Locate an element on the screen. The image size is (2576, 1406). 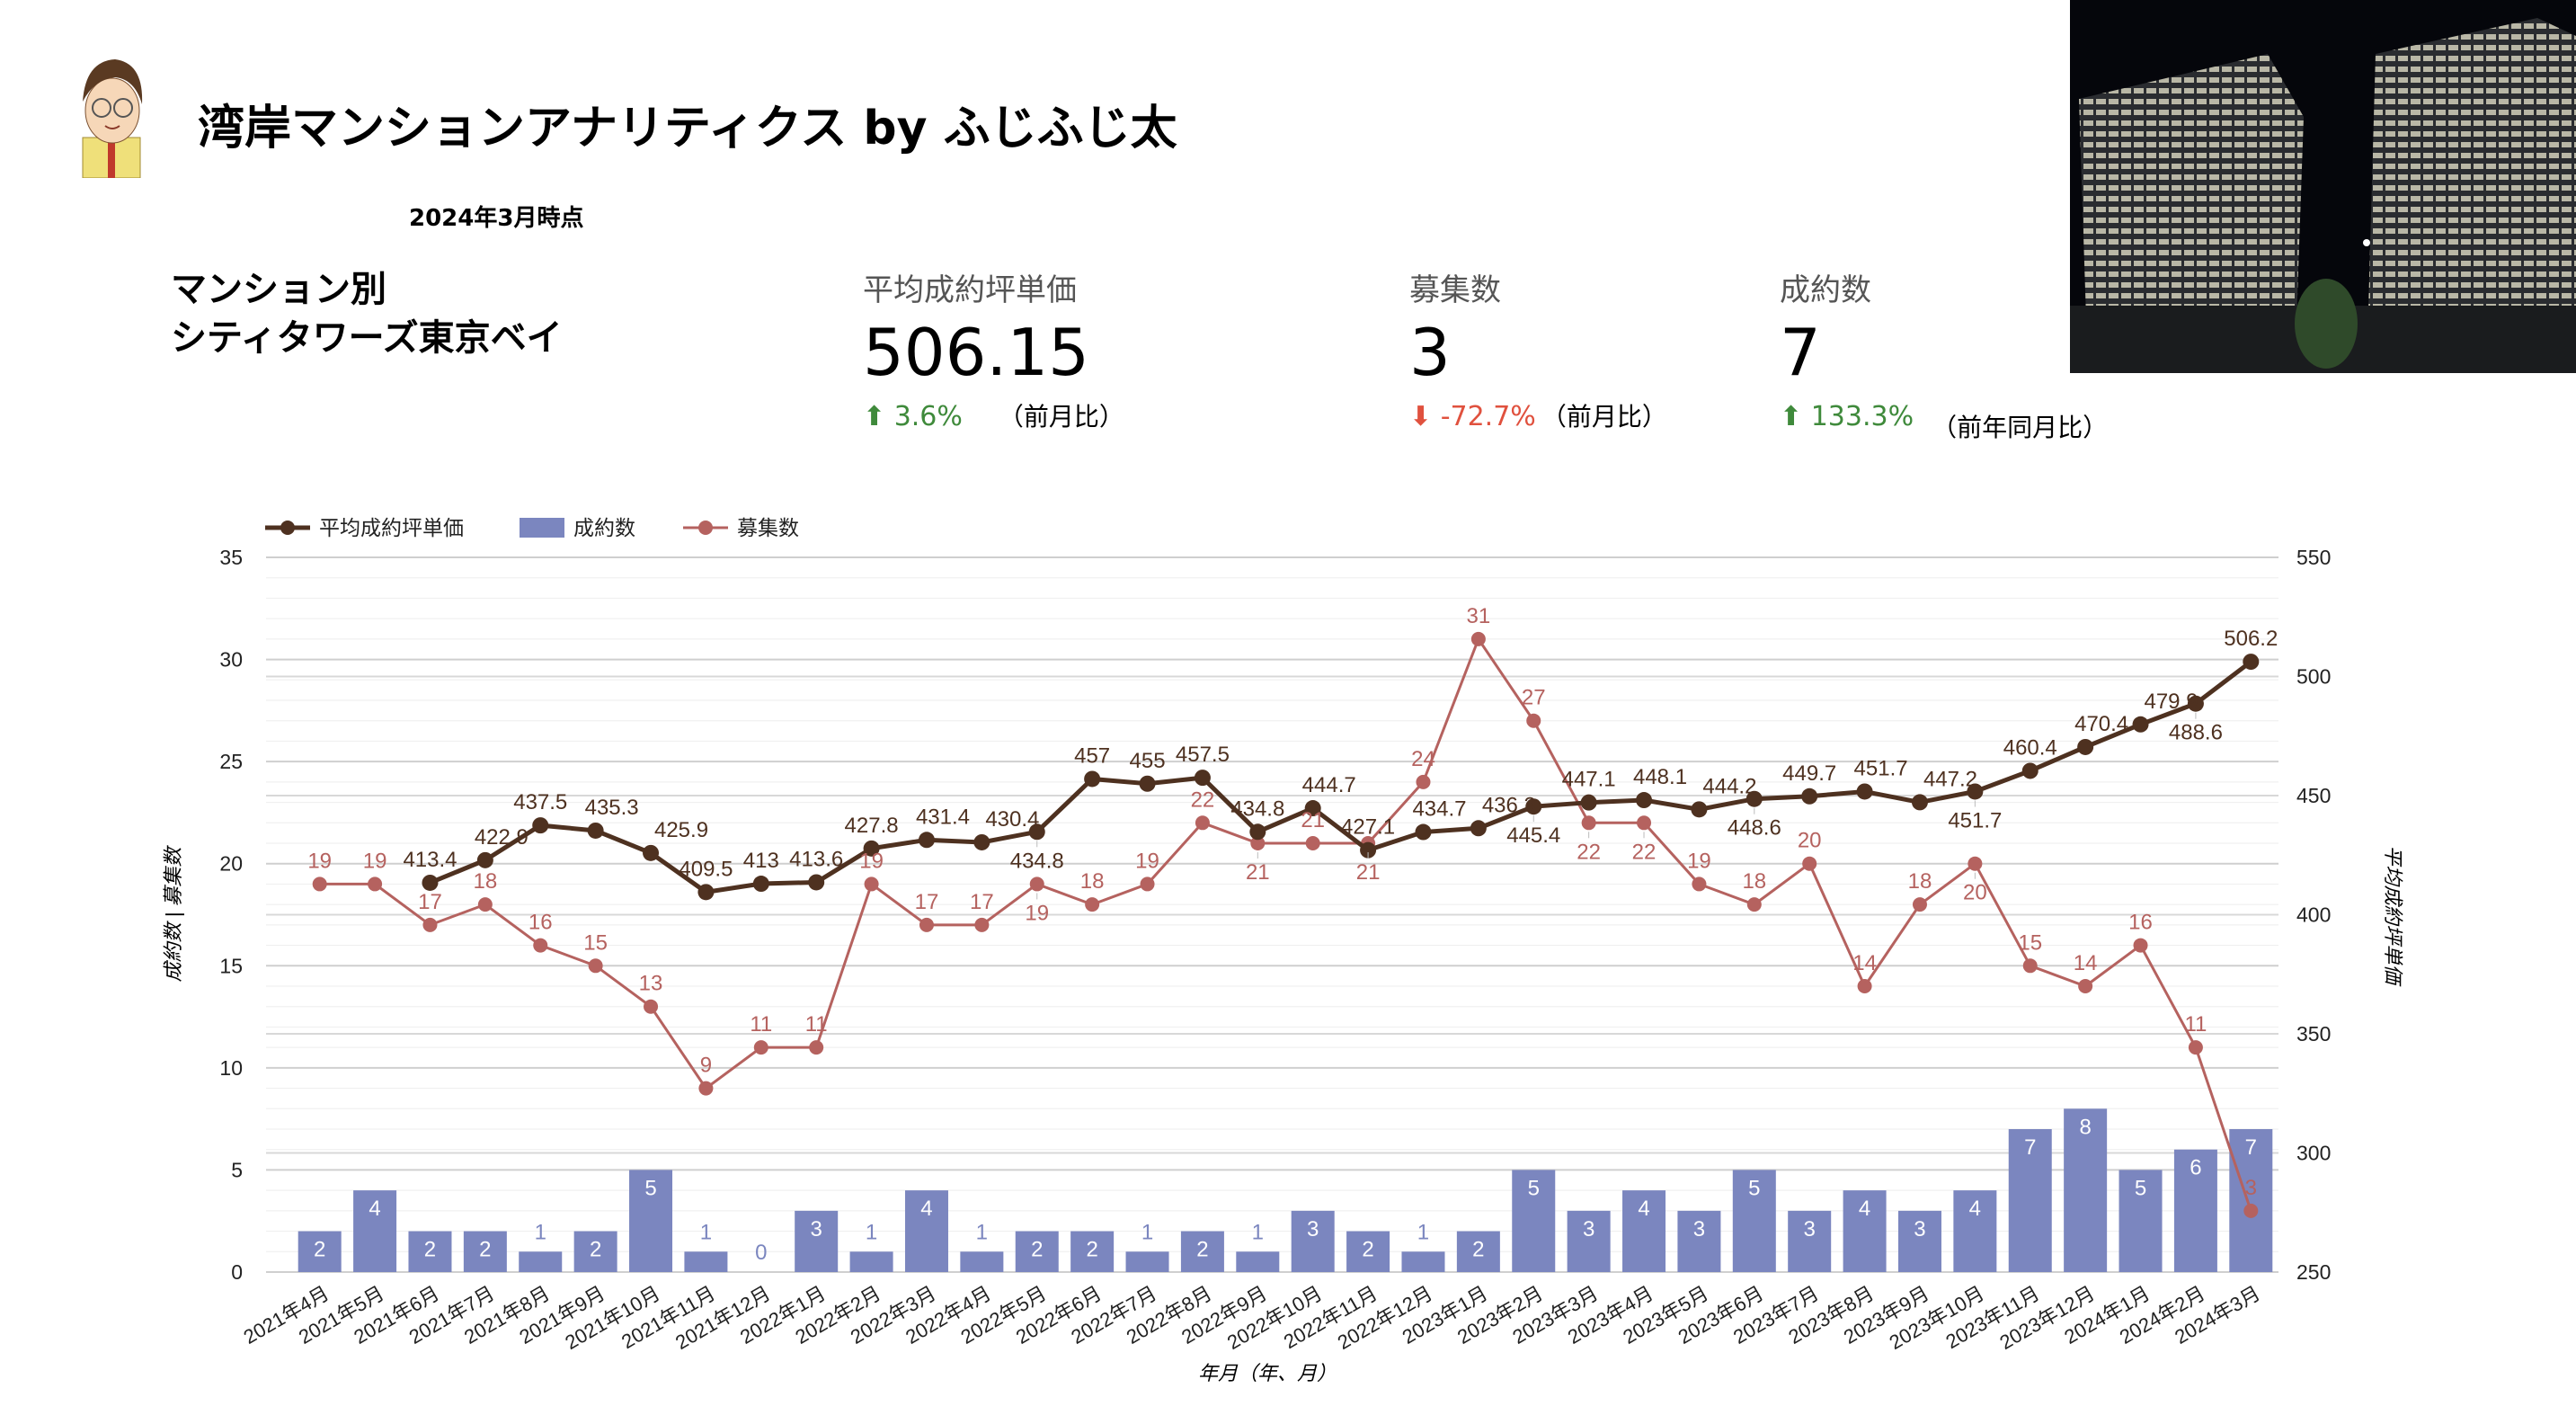
listings-data-label: 9 is located at coordinates (706, 1066).